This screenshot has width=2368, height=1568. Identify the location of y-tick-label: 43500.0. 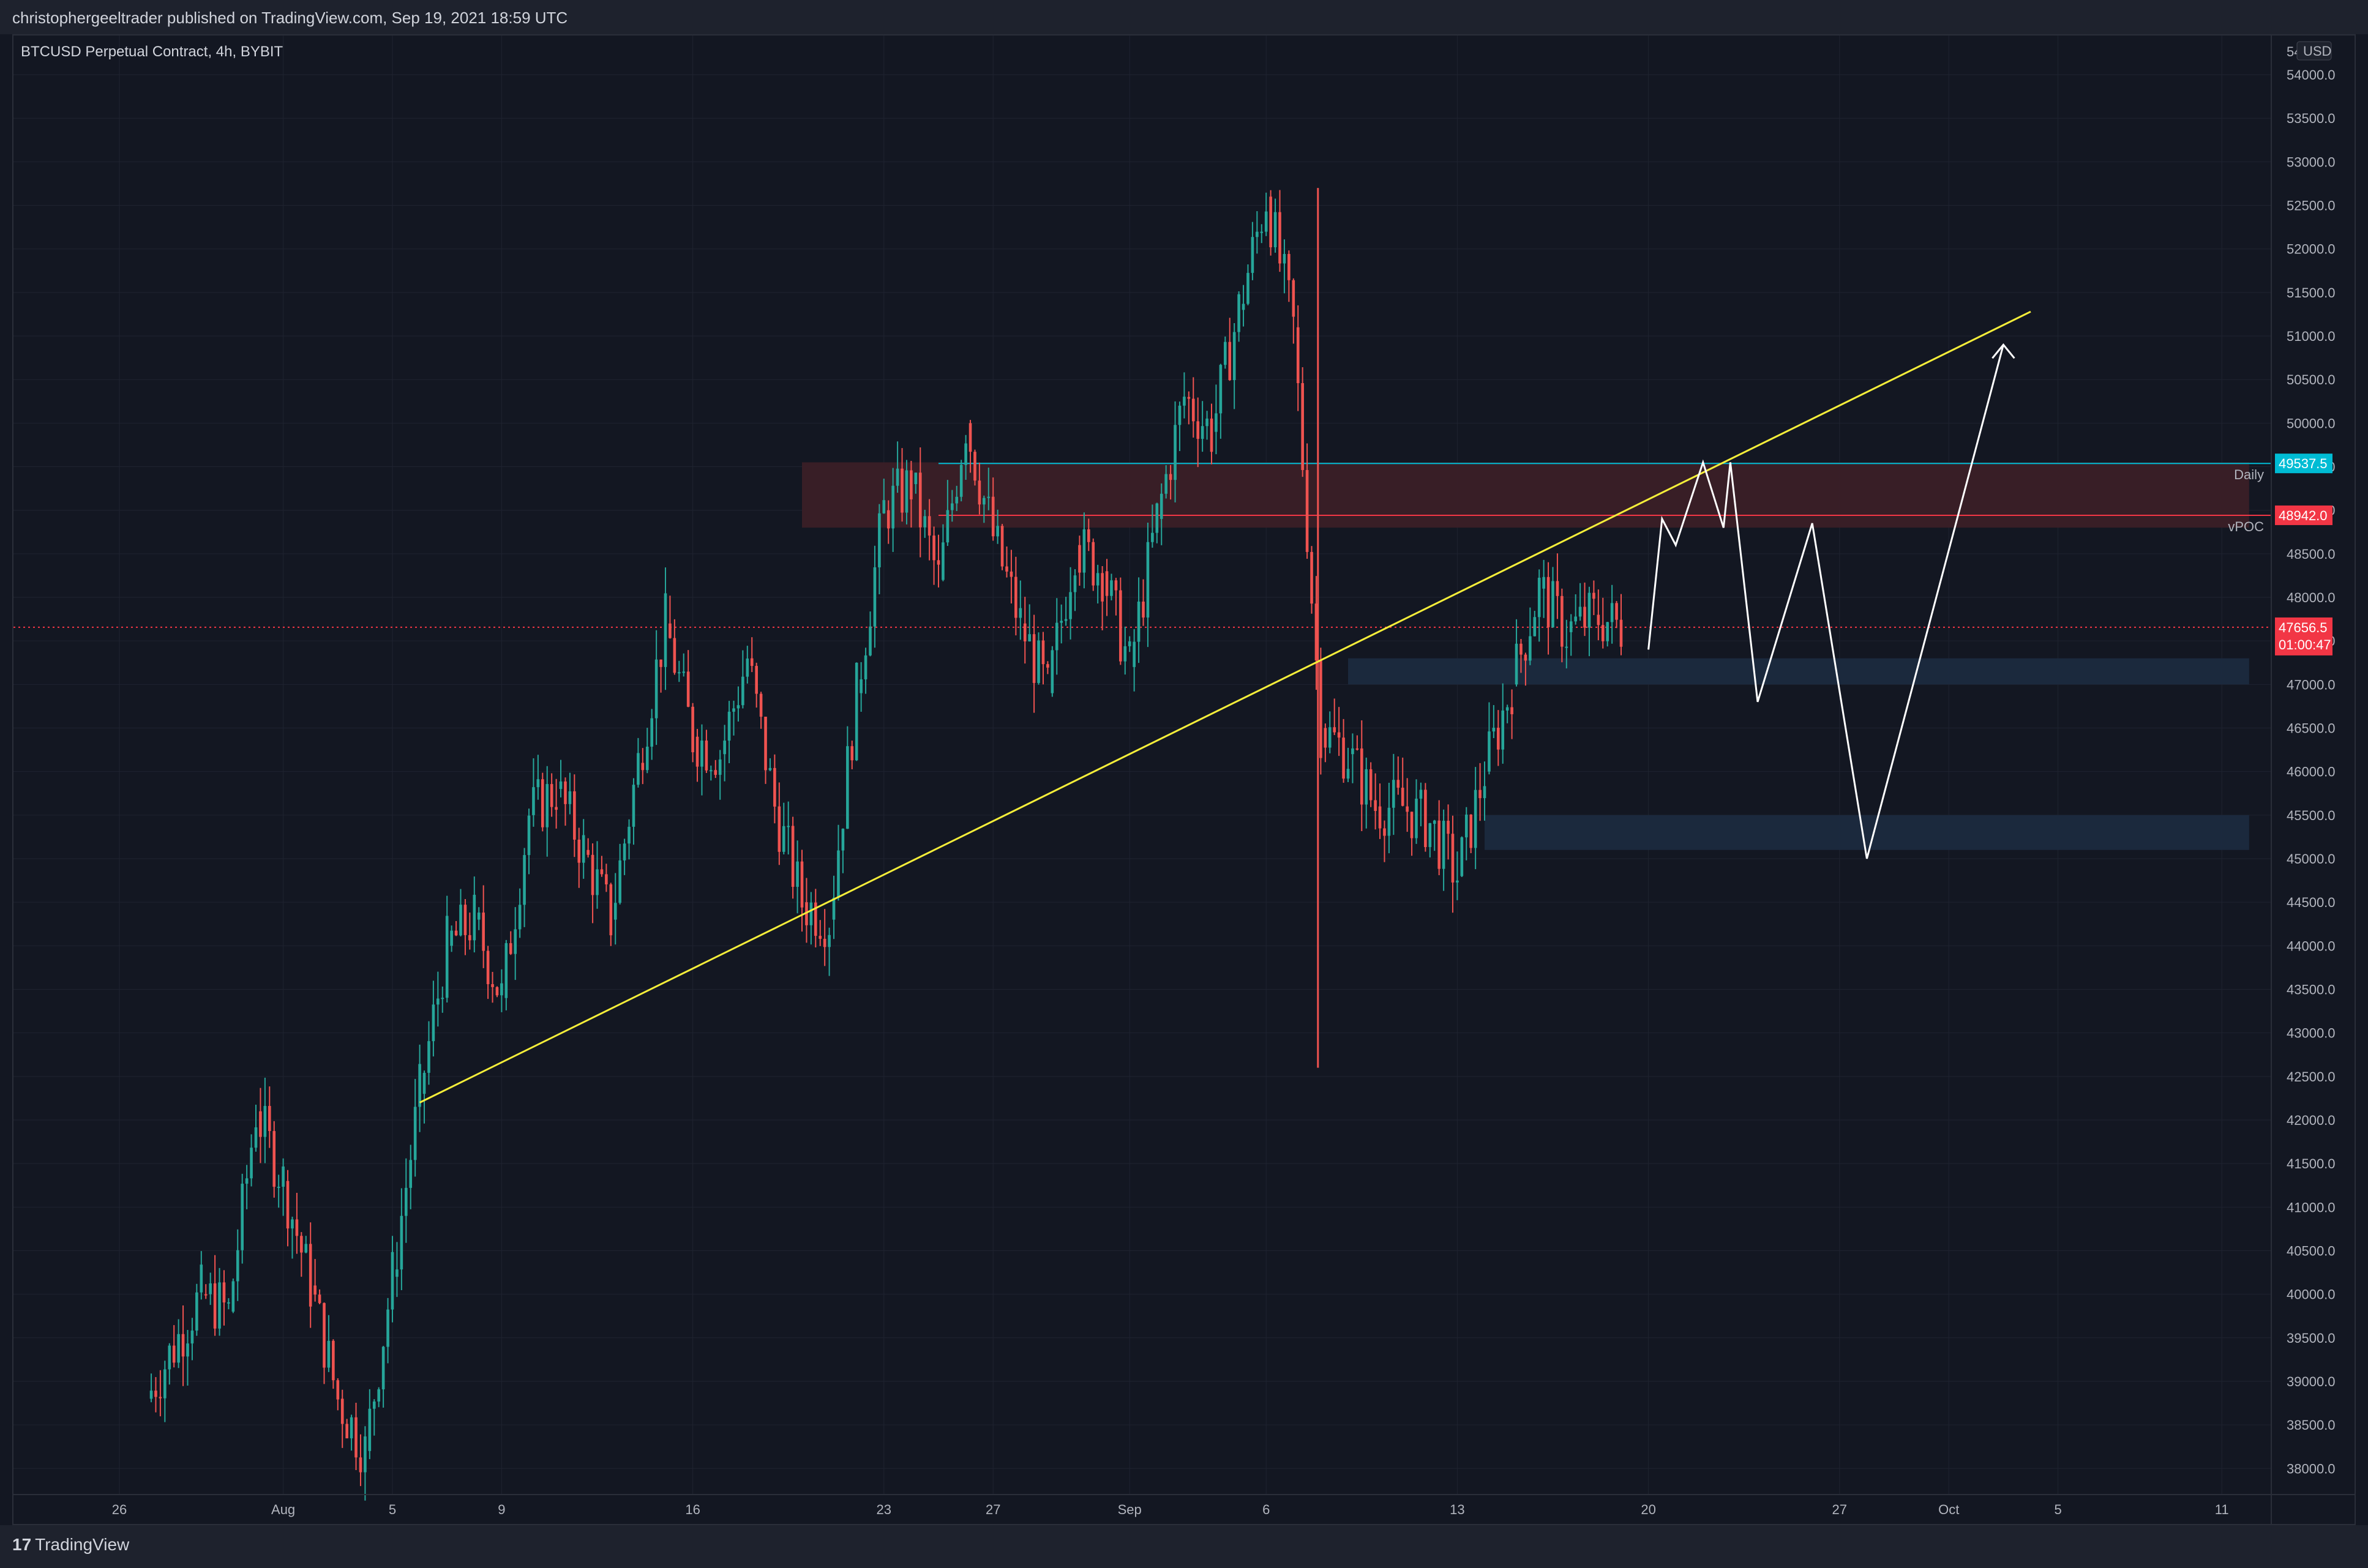
(2311, 989).